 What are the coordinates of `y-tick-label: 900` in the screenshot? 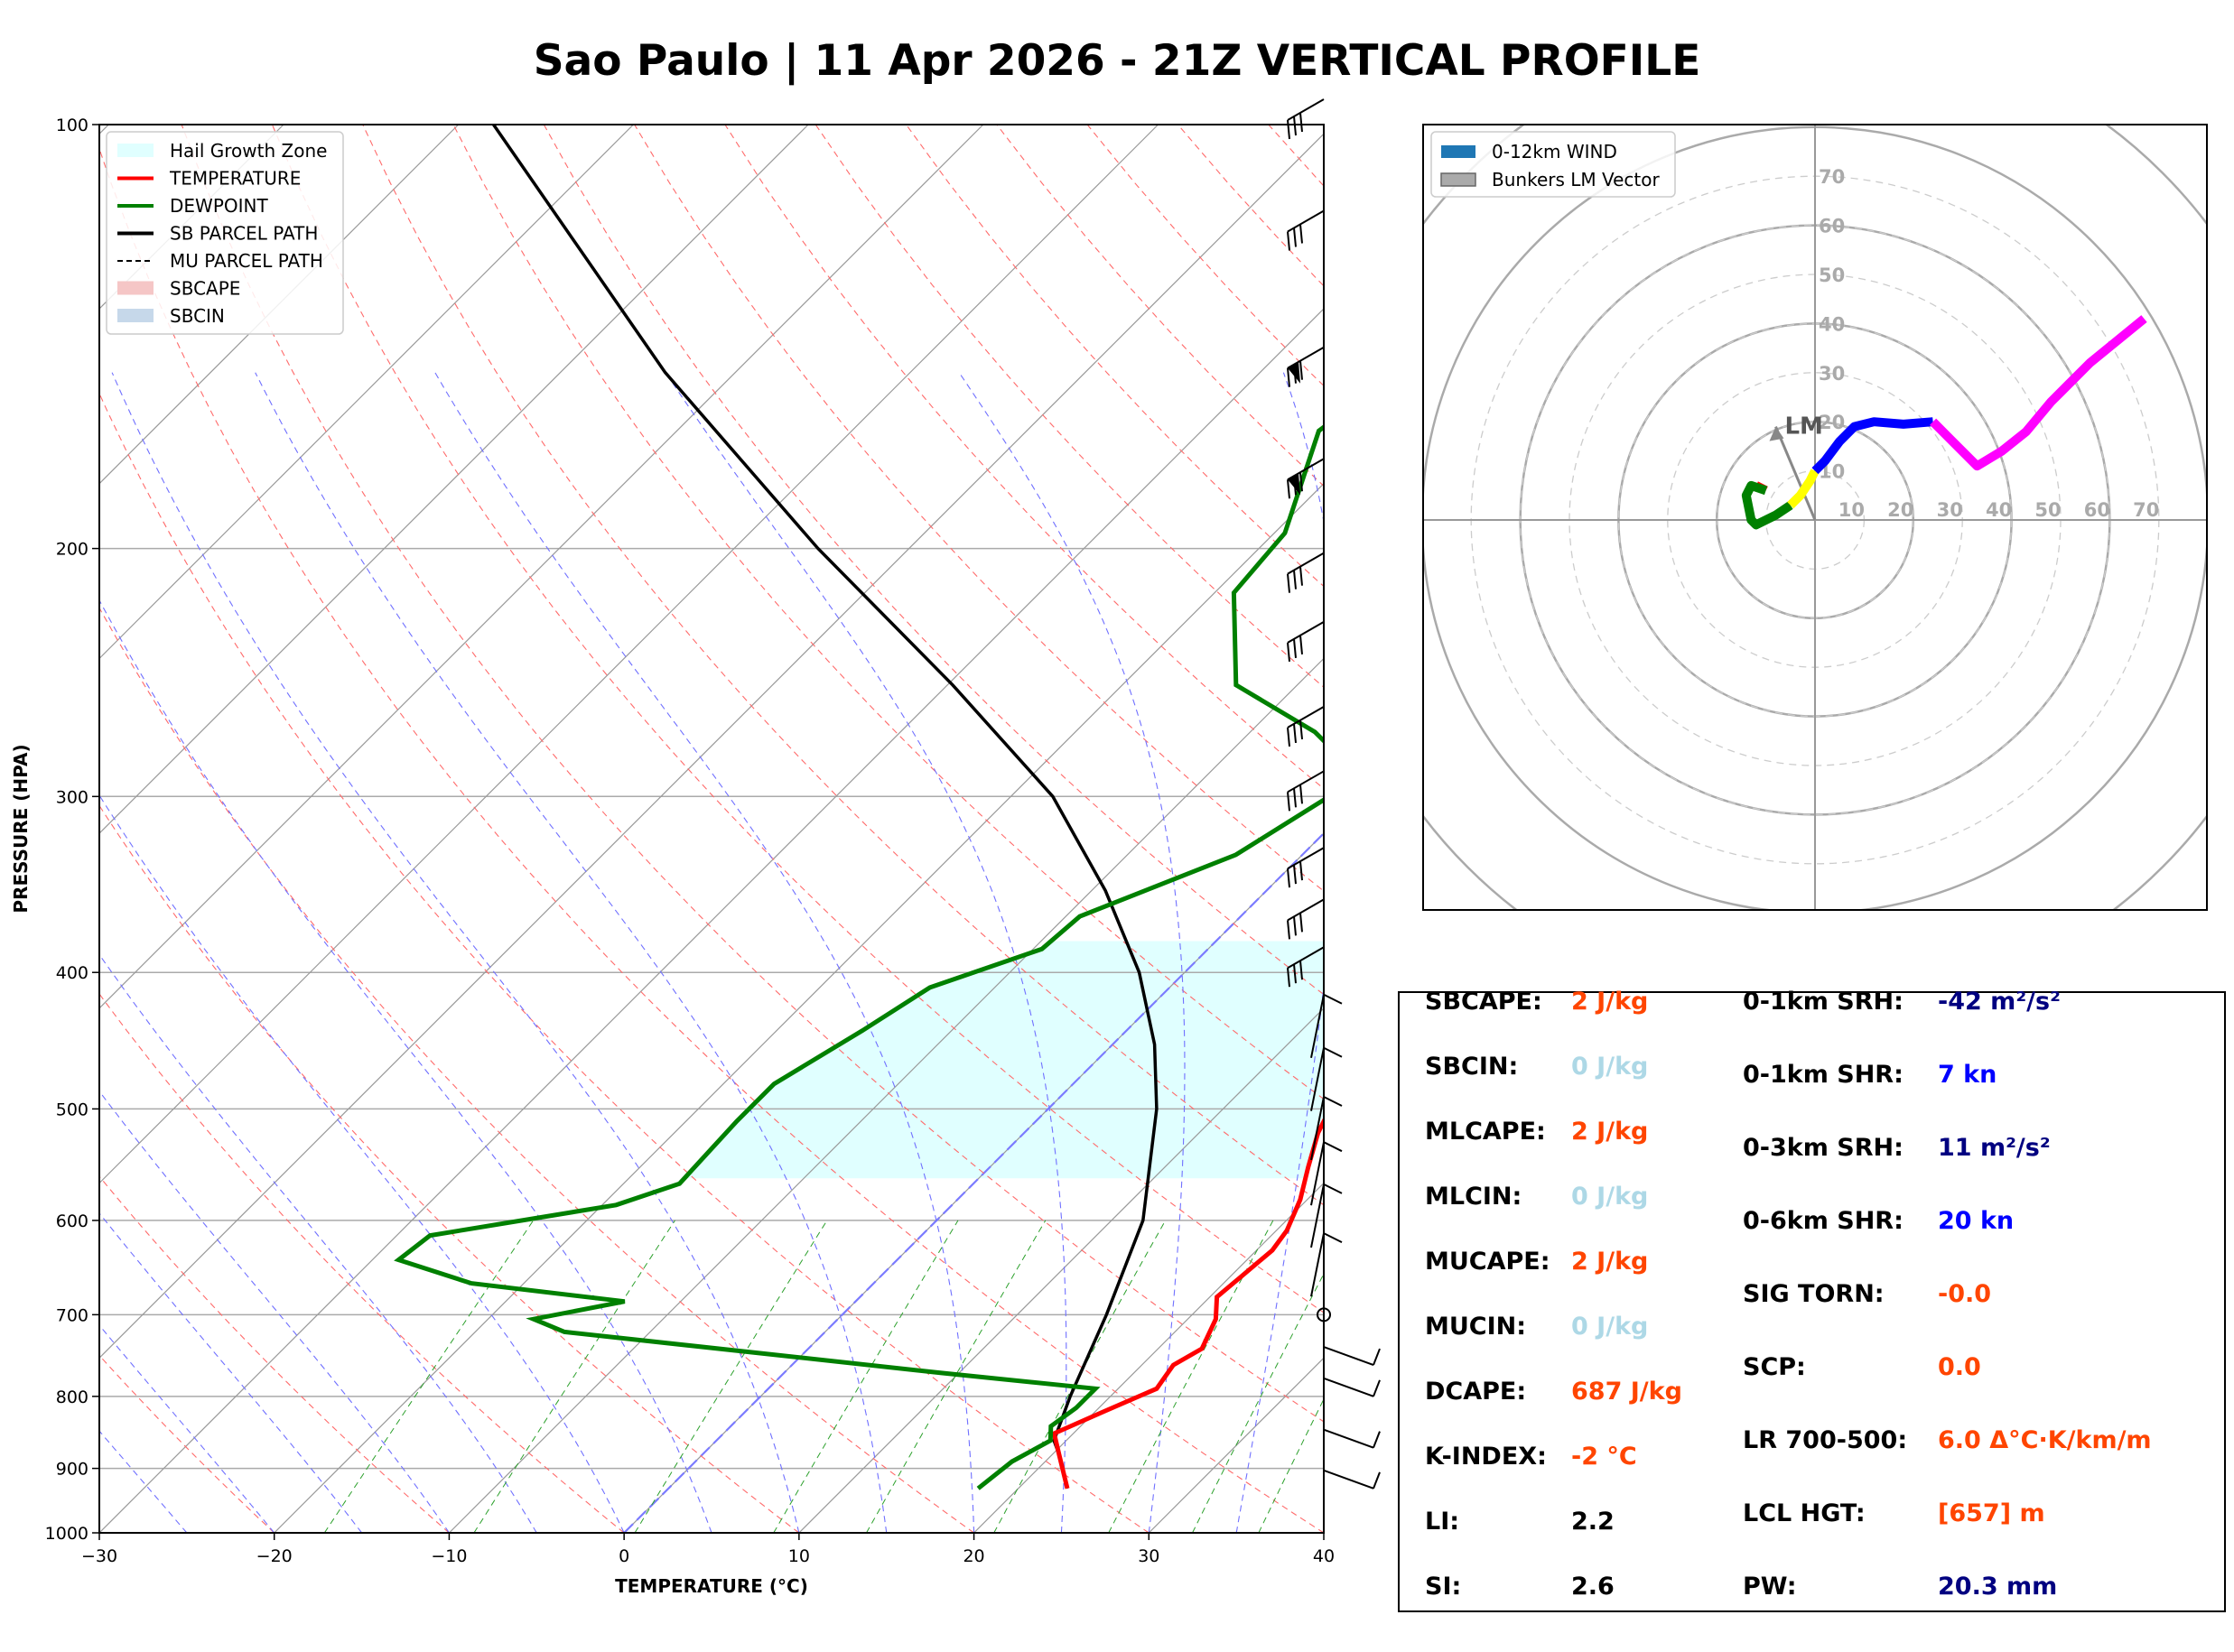 It's located at (72, 1470).